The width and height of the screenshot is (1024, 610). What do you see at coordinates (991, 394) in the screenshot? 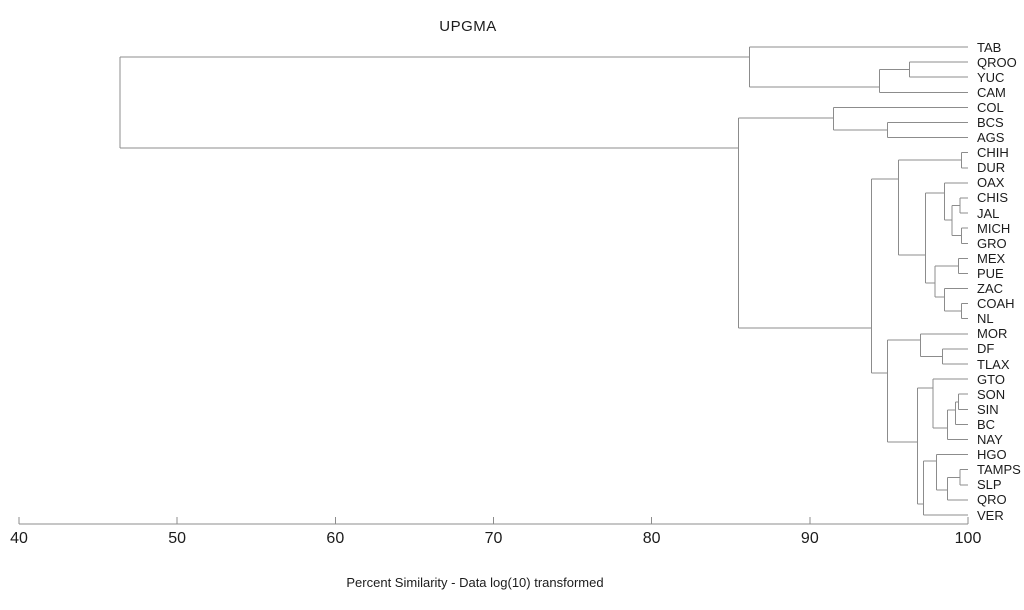
I see `leaf-label-son: SON` at bounding box center [991, 394].